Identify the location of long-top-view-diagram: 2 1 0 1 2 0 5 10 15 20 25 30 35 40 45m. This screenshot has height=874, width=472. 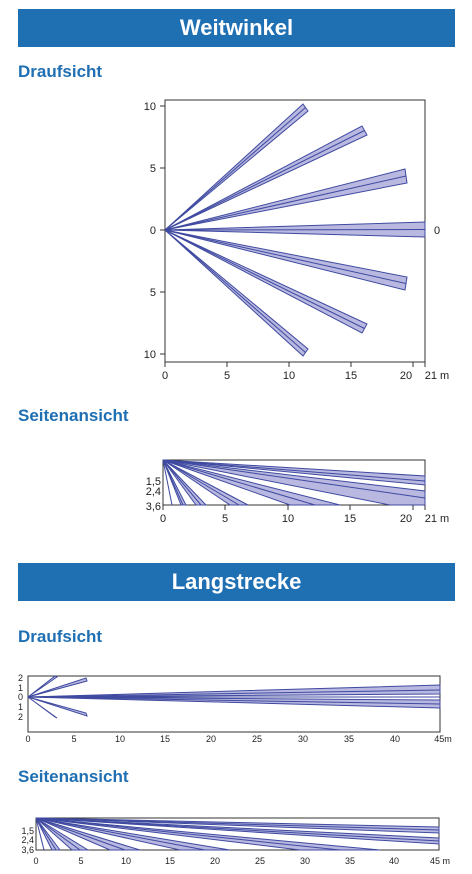
(235, 708).